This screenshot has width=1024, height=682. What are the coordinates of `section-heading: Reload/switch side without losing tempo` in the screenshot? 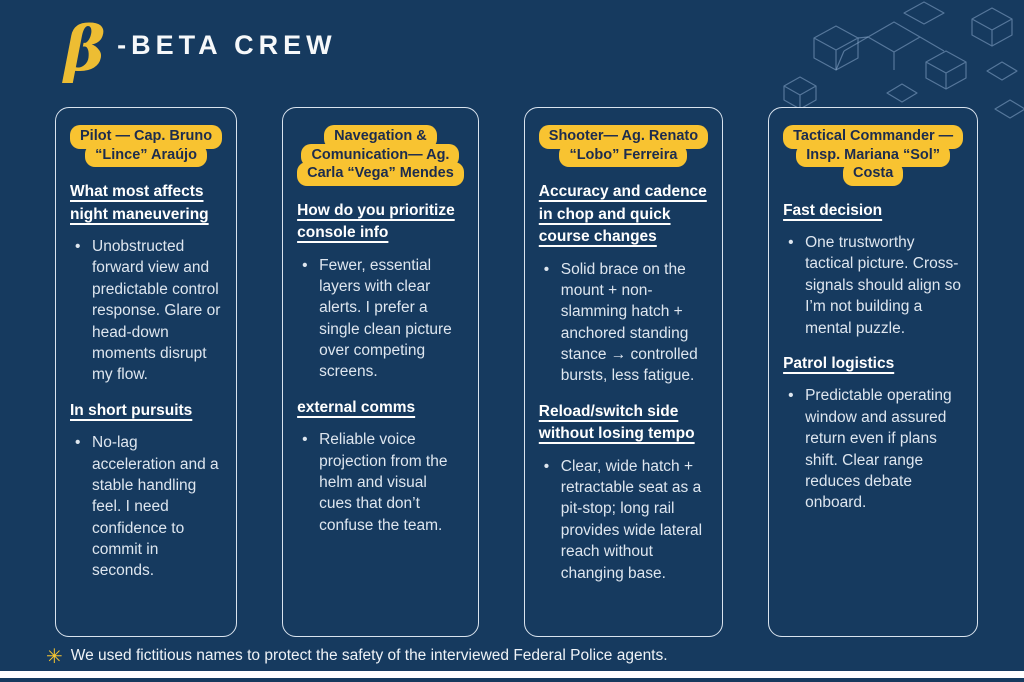 It's located at (616, 422).